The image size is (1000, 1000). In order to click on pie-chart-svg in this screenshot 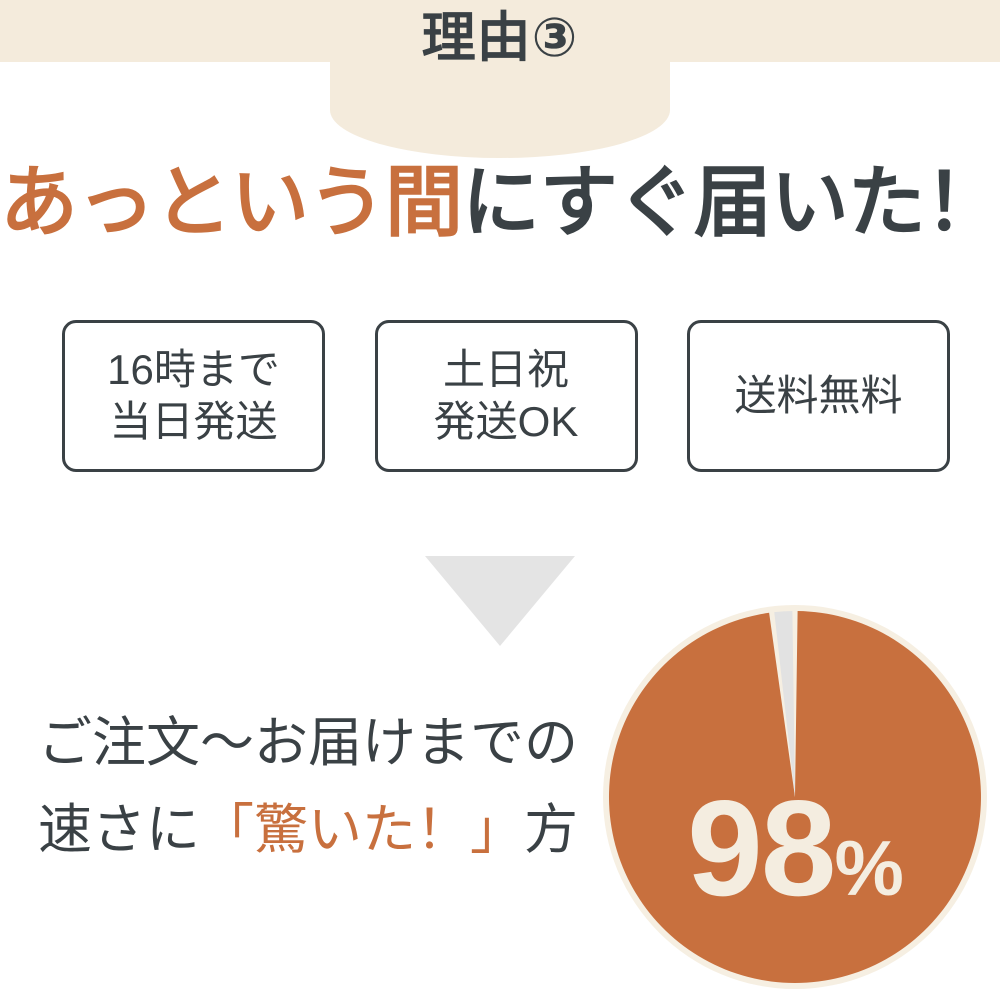, I will do `click(795, 797)`.